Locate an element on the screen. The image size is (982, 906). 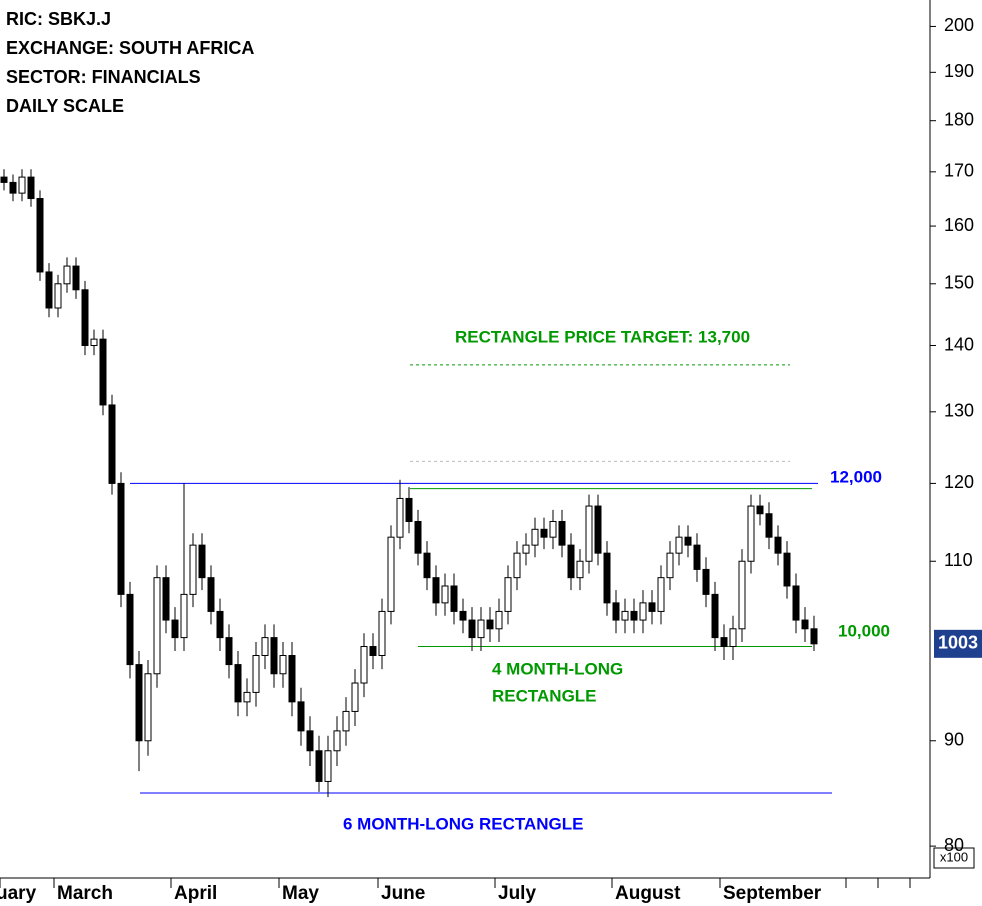
y-tick-label: 190 is located at coordinates (959, 71).